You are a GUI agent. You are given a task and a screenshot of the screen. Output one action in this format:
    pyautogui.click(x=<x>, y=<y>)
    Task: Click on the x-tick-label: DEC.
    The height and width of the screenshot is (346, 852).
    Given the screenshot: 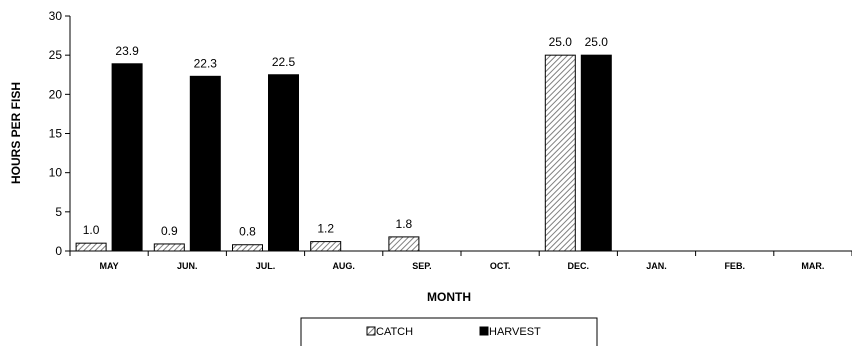 What is the action you would take?
    pyautogui.click(x=579, y=266)
    